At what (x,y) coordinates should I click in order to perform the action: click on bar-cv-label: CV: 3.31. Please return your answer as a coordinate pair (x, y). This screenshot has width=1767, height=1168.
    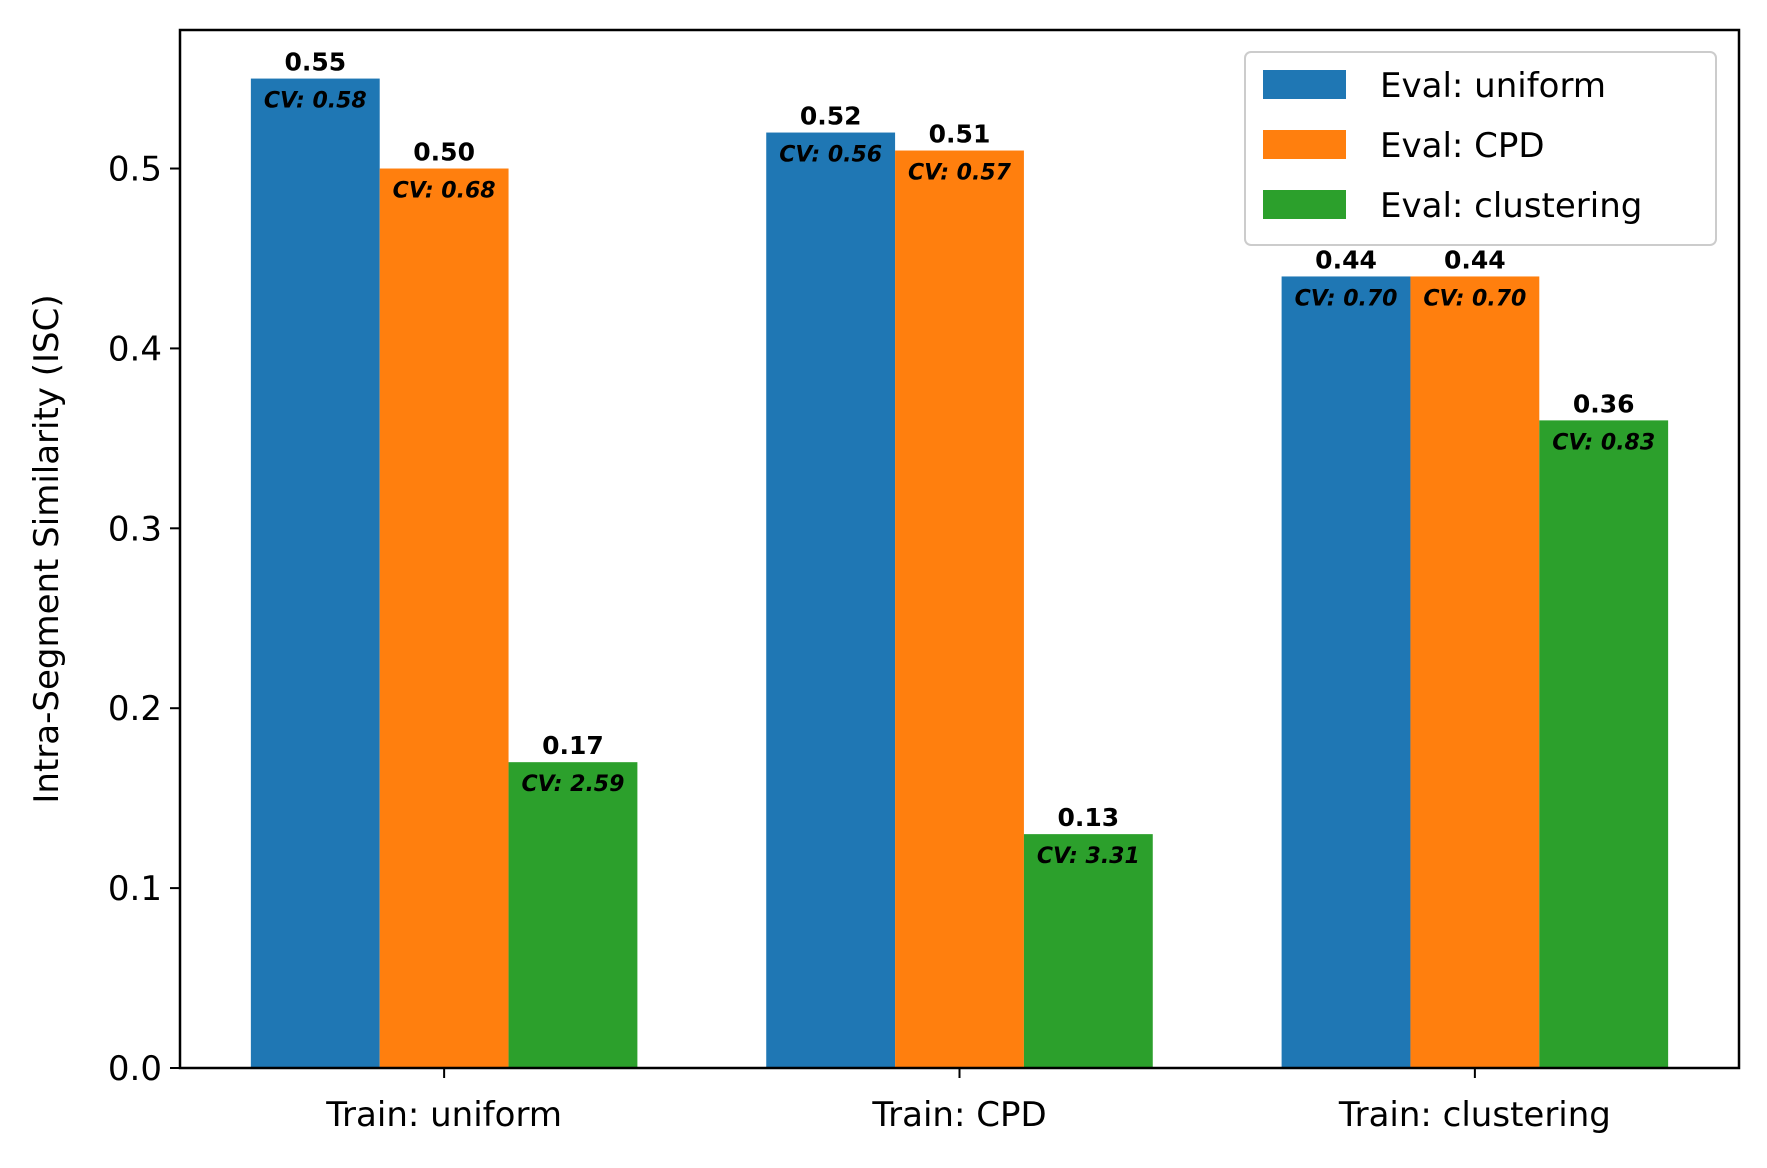
    Looking at the image, I should click on (1088, 856).